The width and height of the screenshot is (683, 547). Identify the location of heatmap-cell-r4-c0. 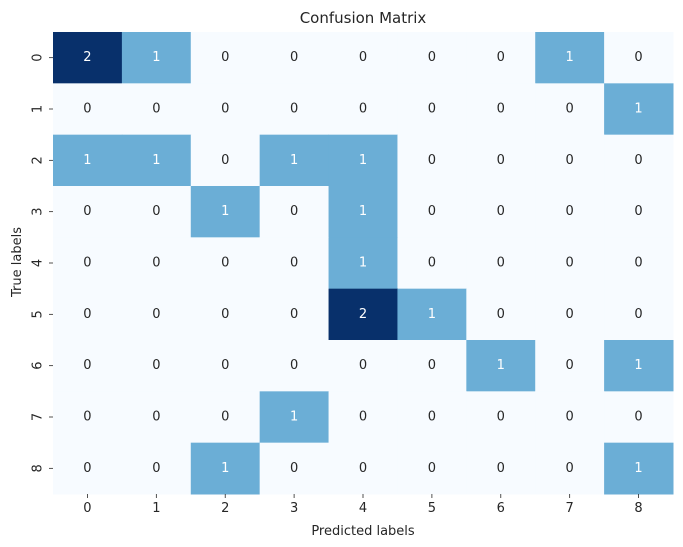
(88, 263).